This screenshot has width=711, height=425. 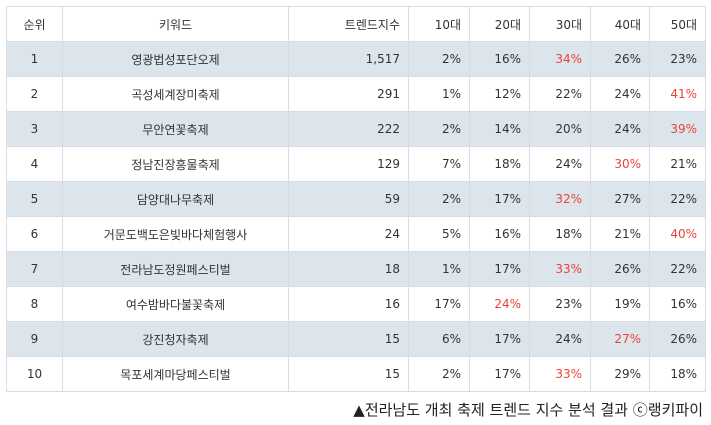 I want to click on trend-index-cell: 24, so click(x=348, y=234).